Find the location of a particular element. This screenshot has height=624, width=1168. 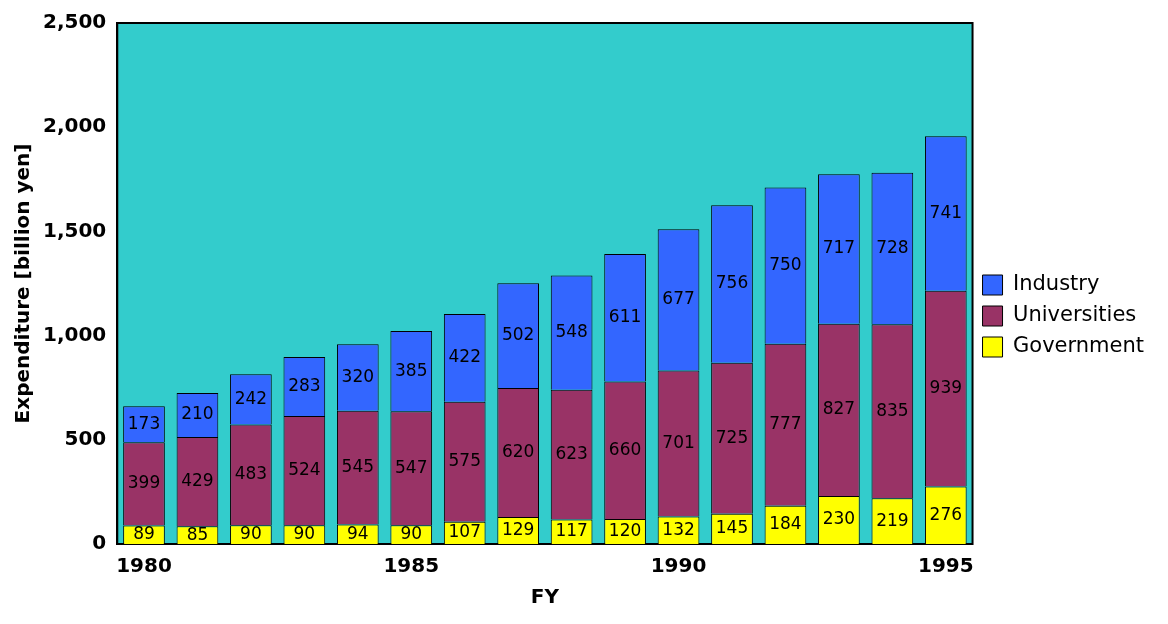

data-label: 219 is located at coordinates (892, 519).